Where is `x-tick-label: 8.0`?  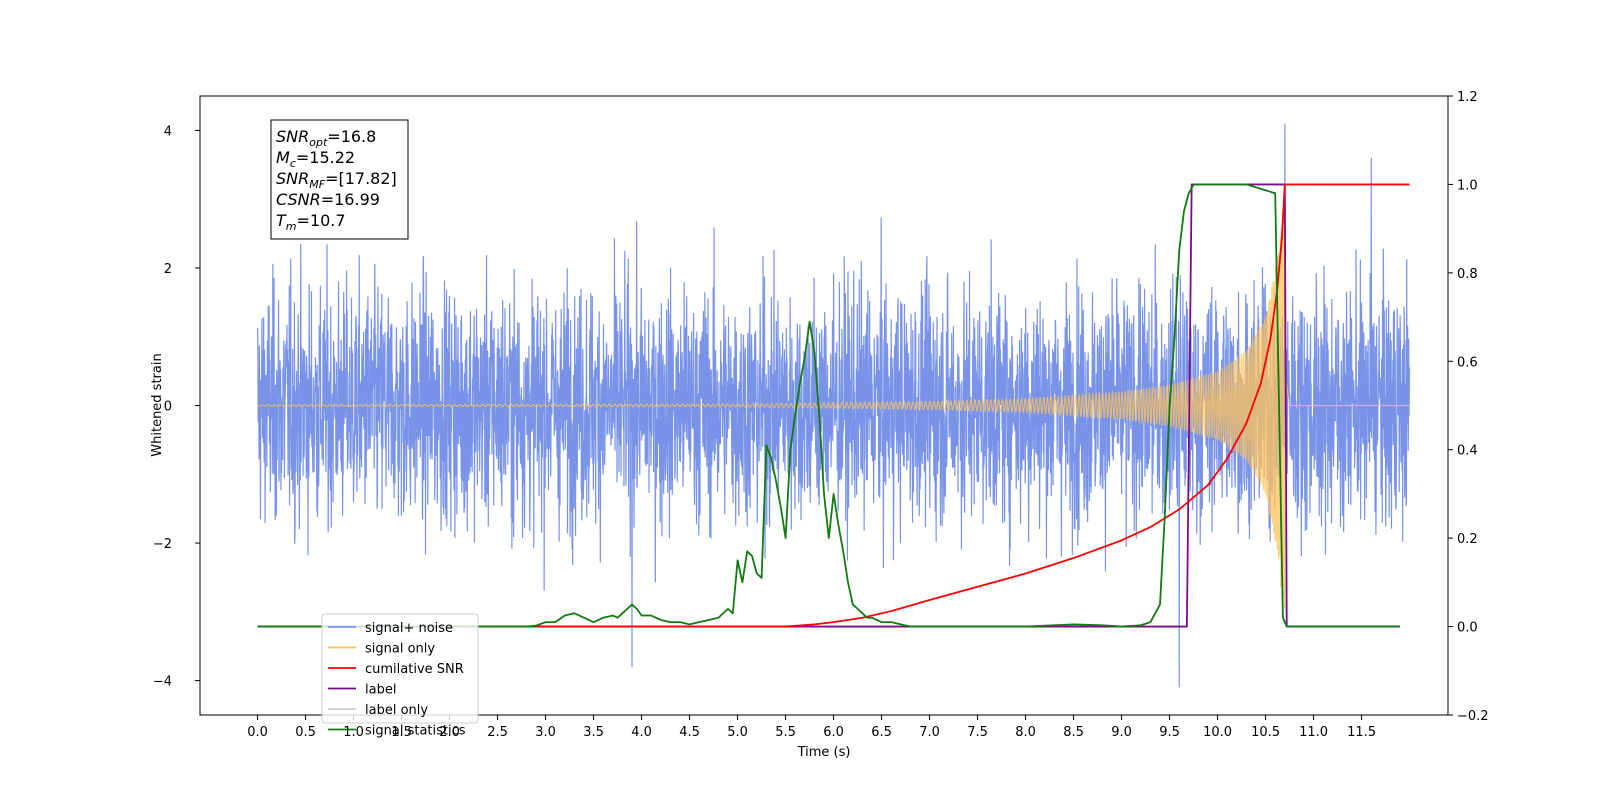 x-tick-label: 8.0 is located at coordinates (1025, 732).